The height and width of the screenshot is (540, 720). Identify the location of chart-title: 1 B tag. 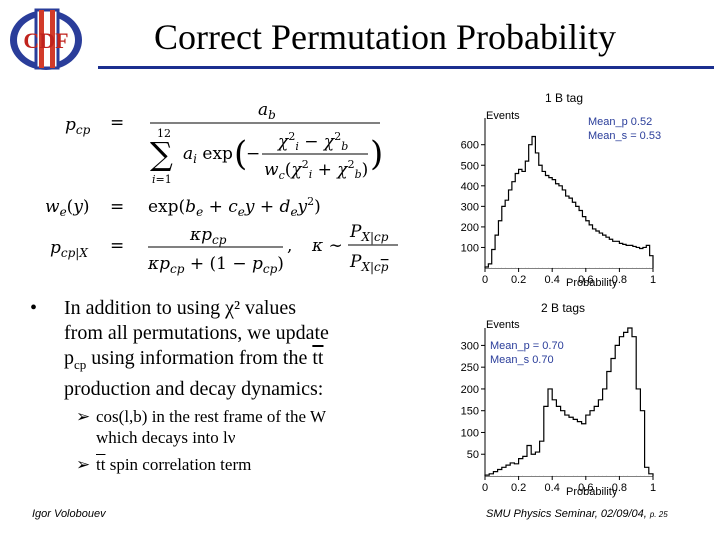
(564, 98).